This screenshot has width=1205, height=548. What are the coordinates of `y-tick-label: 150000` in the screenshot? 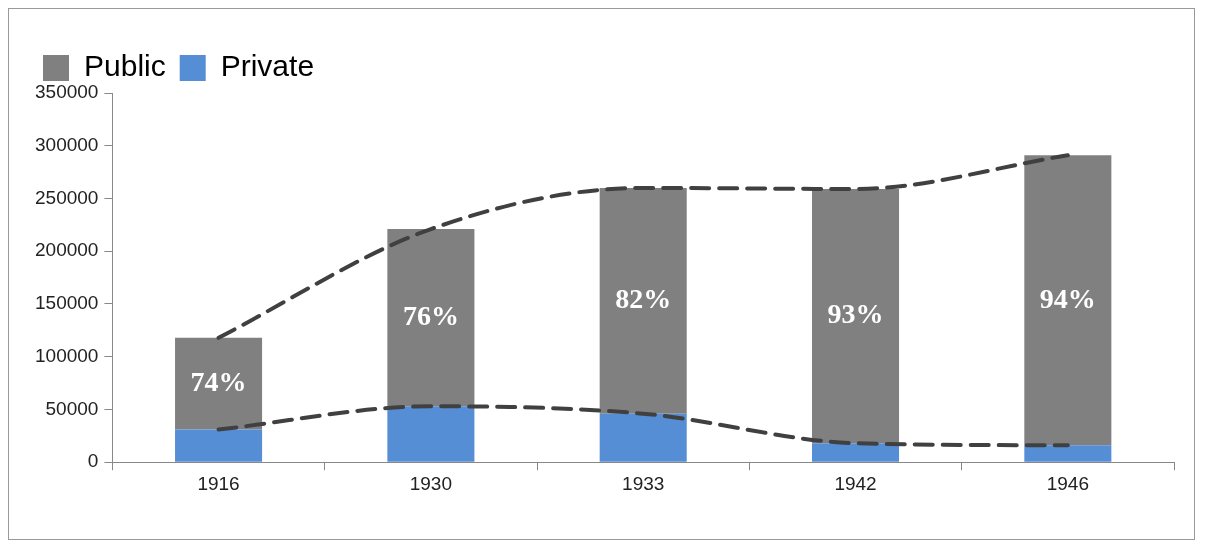 It's located at (67, 303).